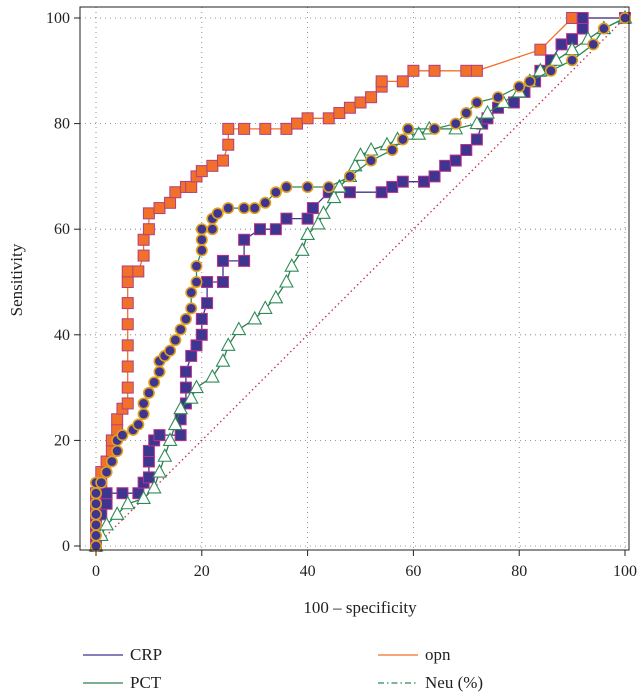 The image size is (640, 699). Describe the element at coordinates (66, 546) in the screenshot. I see `y-tick-label: 0` at that location.